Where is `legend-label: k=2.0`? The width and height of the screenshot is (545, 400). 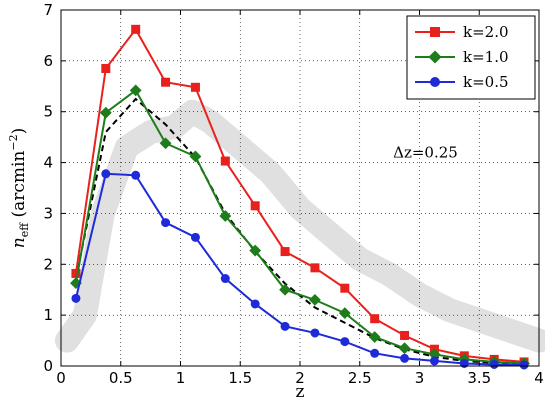 legend-label: k=2.0 is located at coordinates (486, 32).